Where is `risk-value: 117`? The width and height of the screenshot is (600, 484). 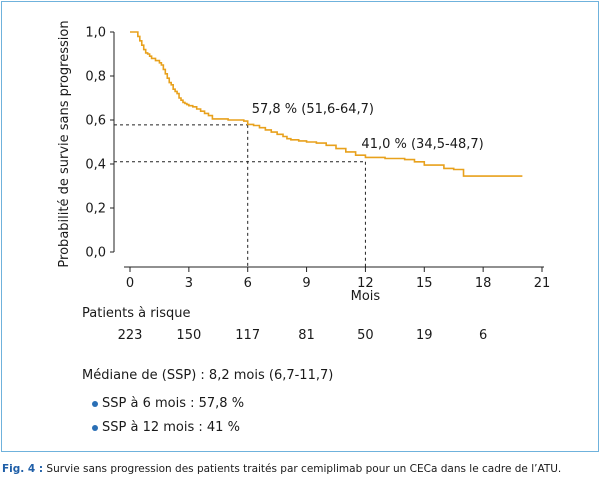
risk-value: 117 is located at coordinates (248, 335).